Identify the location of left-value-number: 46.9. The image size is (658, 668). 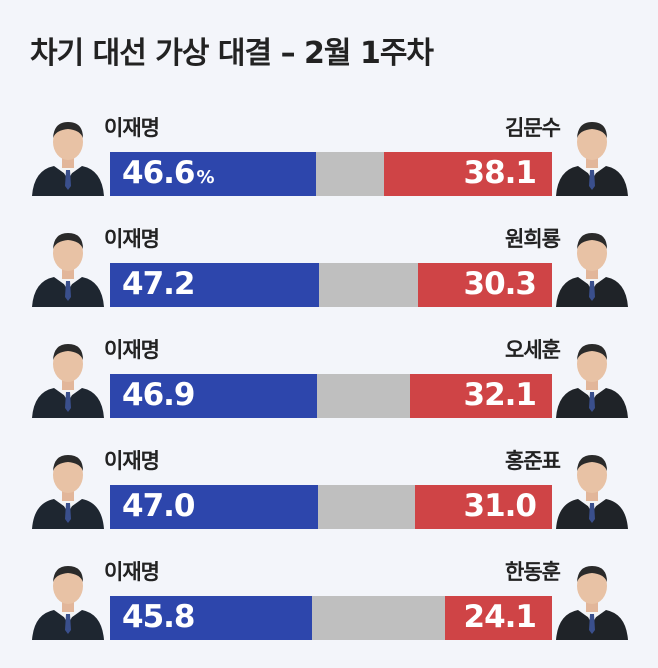
(158, 395).